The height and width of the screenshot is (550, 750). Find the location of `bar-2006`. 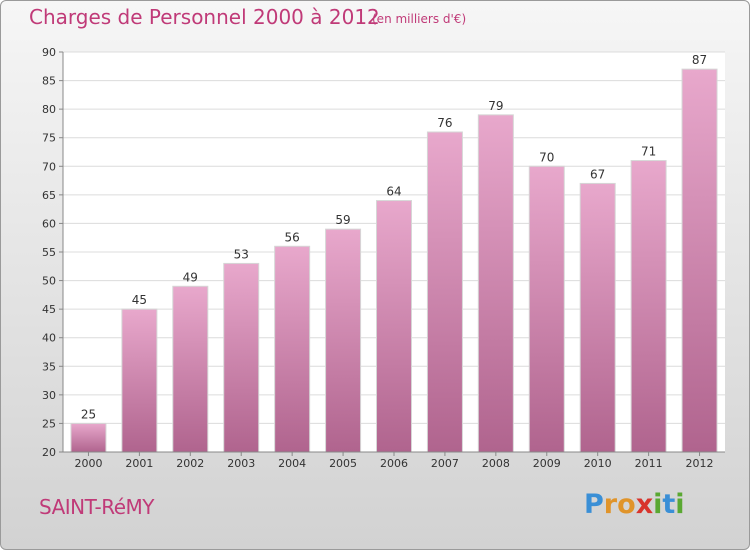

bar-2006 is located at coordinates (394, 326).